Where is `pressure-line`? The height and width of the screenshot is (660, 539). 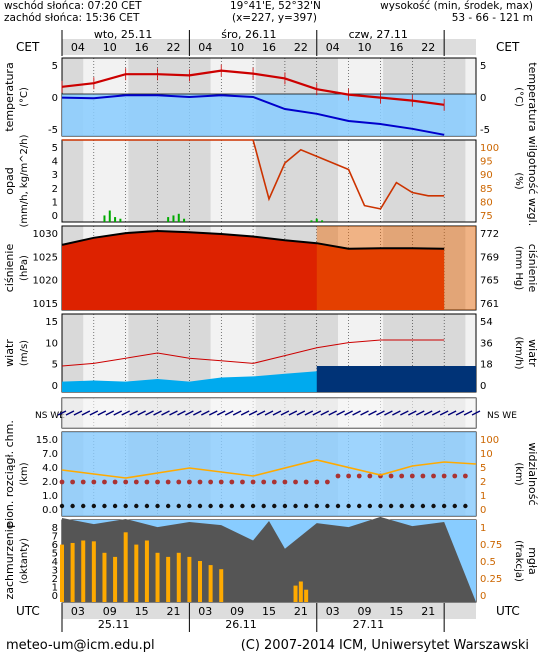 pressure-line is located at coordinates (253, 239).